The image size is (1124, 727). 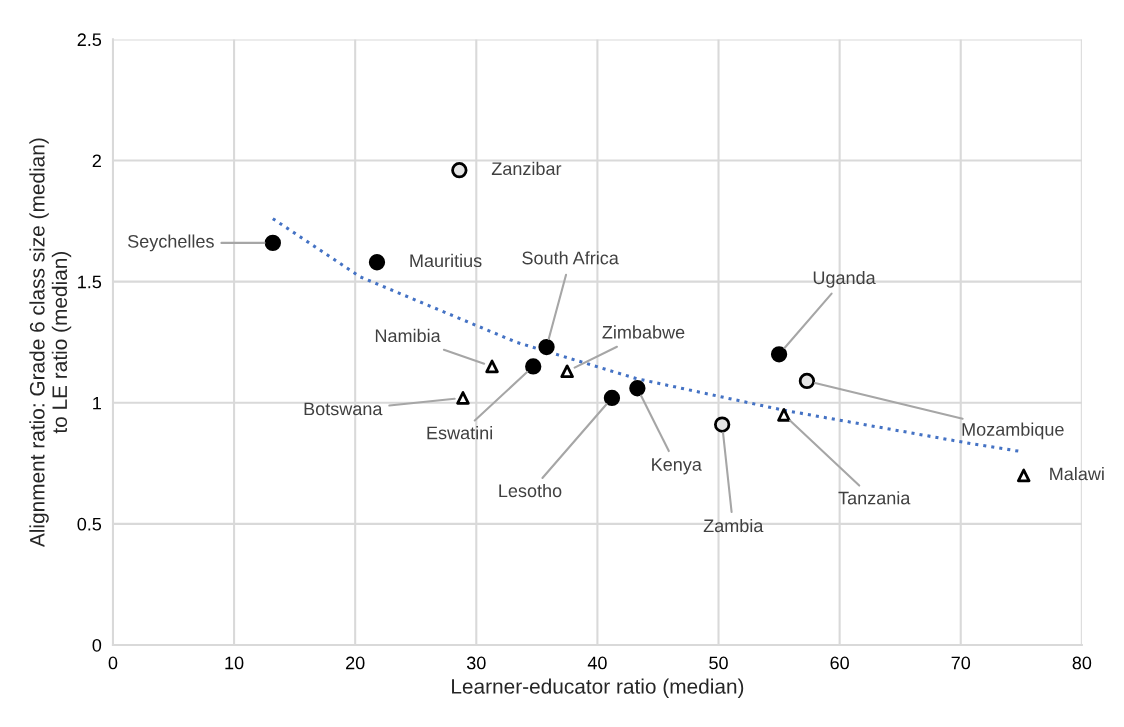 What do you see at coordinates (570, 258) in the screenshot?
I see `annotation: South Africa` at bounding box center [570, 258].